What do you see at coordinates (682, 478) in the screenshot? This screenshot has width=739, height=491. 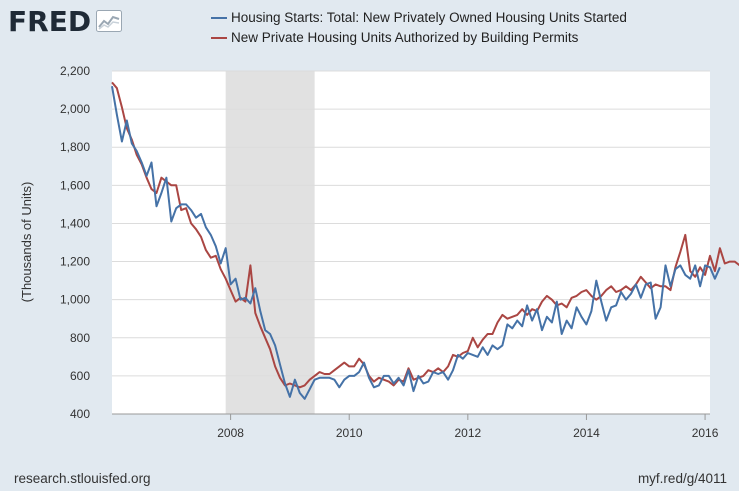 I see `short-link: myf.red/g/4011` at bounding box center [682, 478].